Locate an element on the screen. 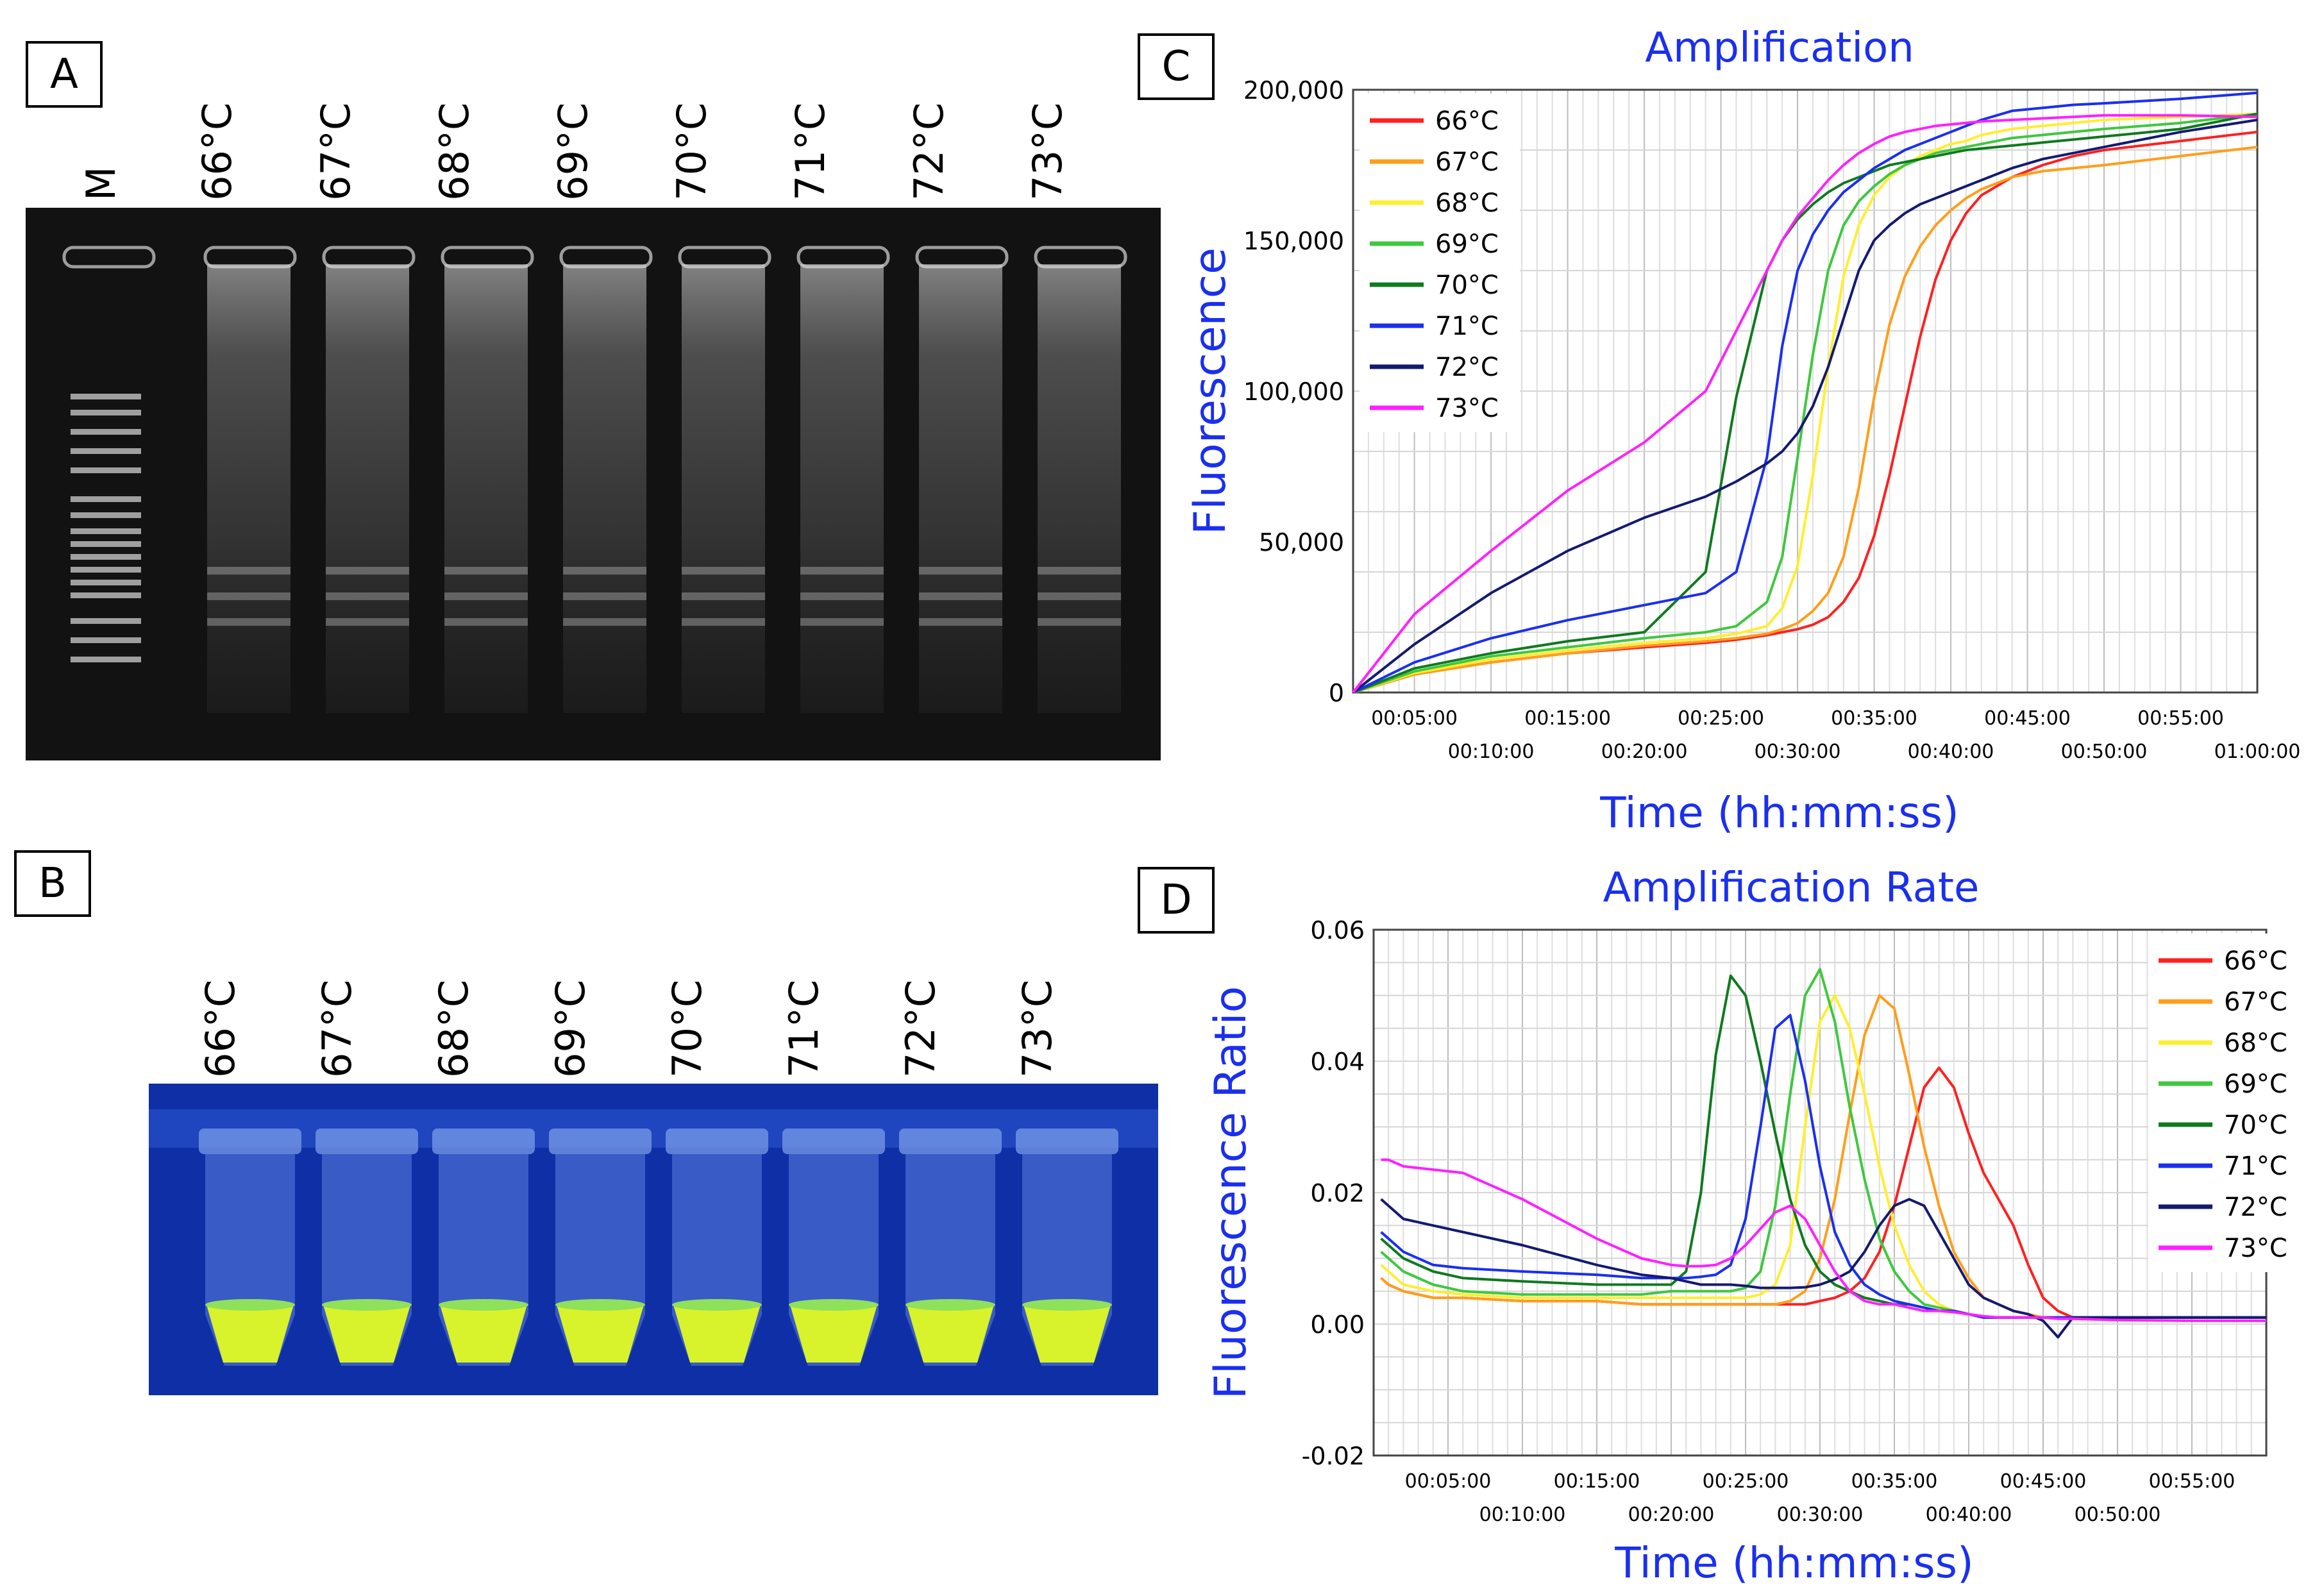  x-tick-label: 00:15:00 is located at coordinates (1567, 718).